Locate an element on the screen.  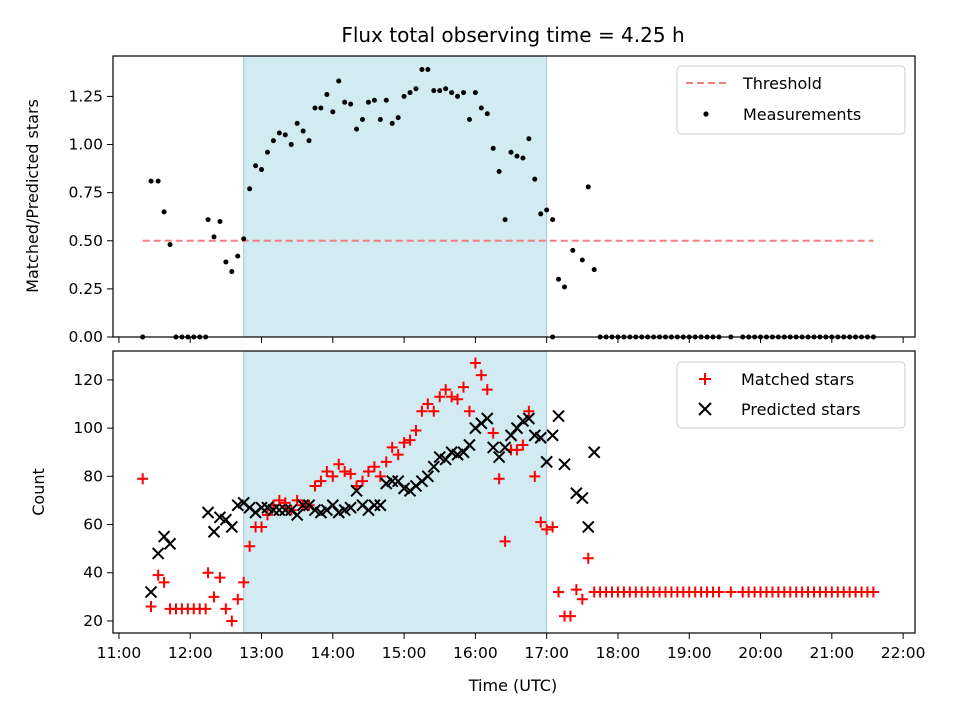
bottom-xtick-label: 13:00 is located at coordinates (261, 653).